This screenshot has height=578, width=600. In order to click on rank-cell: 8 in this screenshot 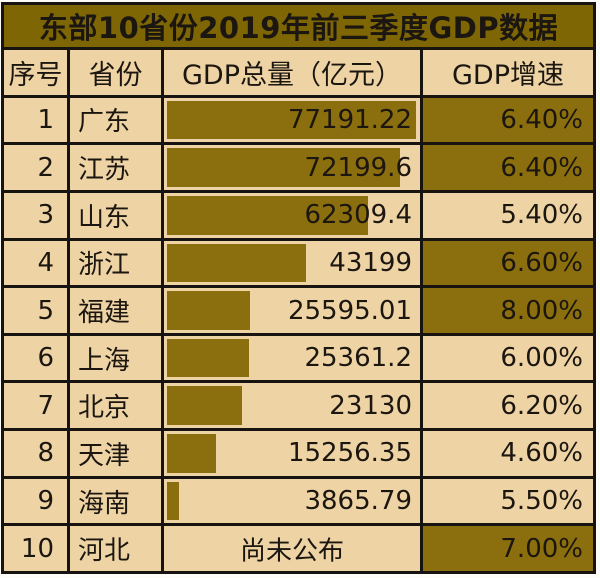, I will do `click(37, 453)`.